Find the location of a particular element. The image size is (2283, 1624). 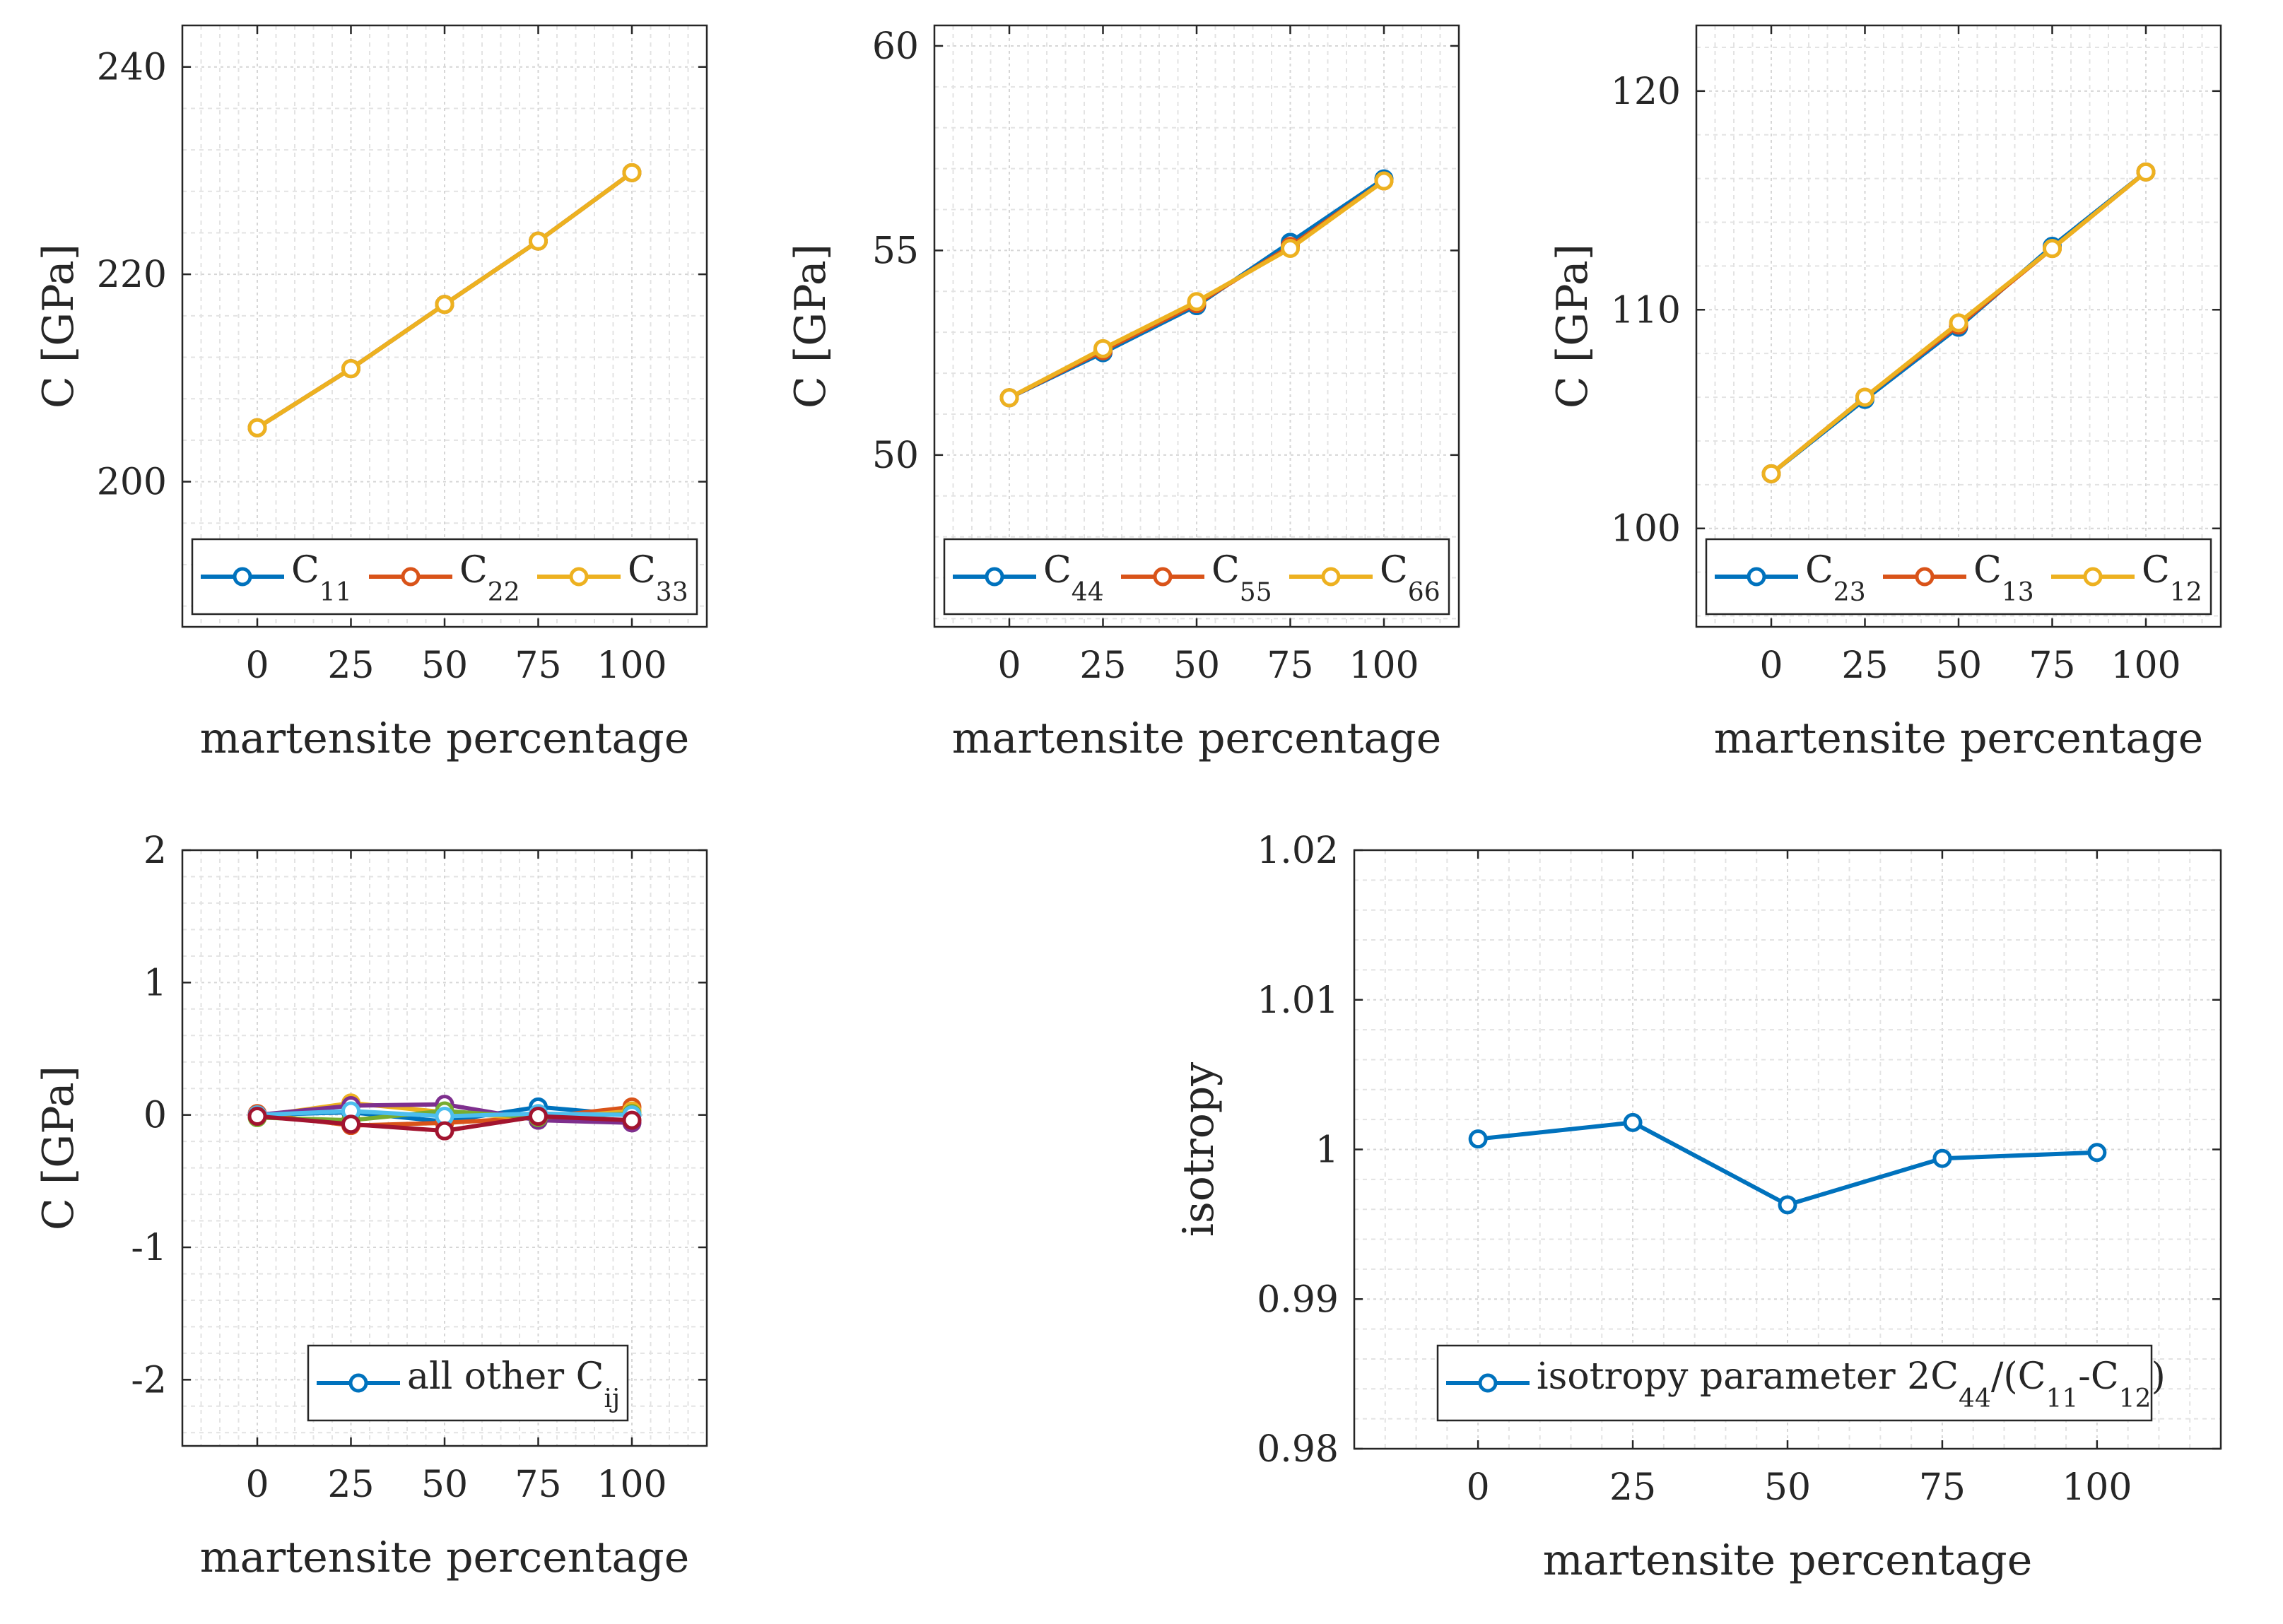

plot-area-isotropy is located at coordinates (1787, 1163).